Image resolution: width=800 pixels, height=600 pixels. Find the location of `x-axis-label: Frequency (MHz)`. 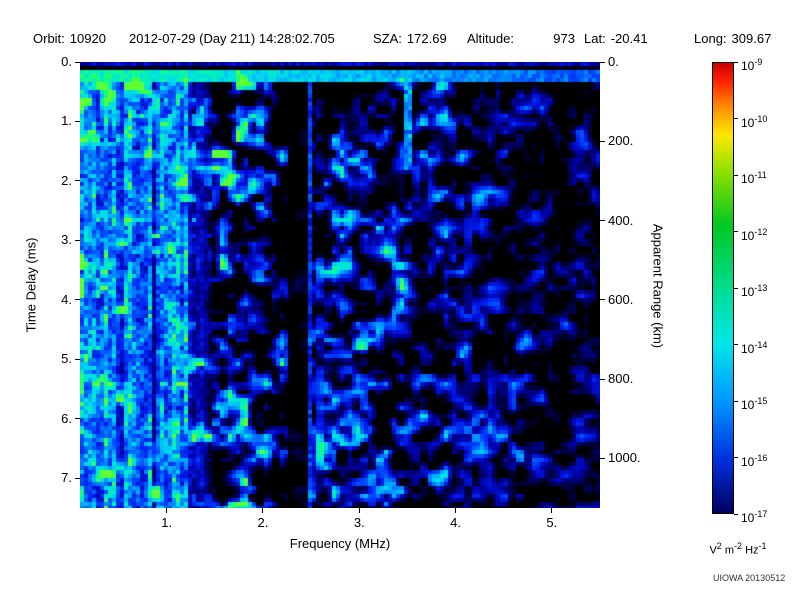

x-axis-label: Frequency (MHz) is located at coordinates (340, 543).